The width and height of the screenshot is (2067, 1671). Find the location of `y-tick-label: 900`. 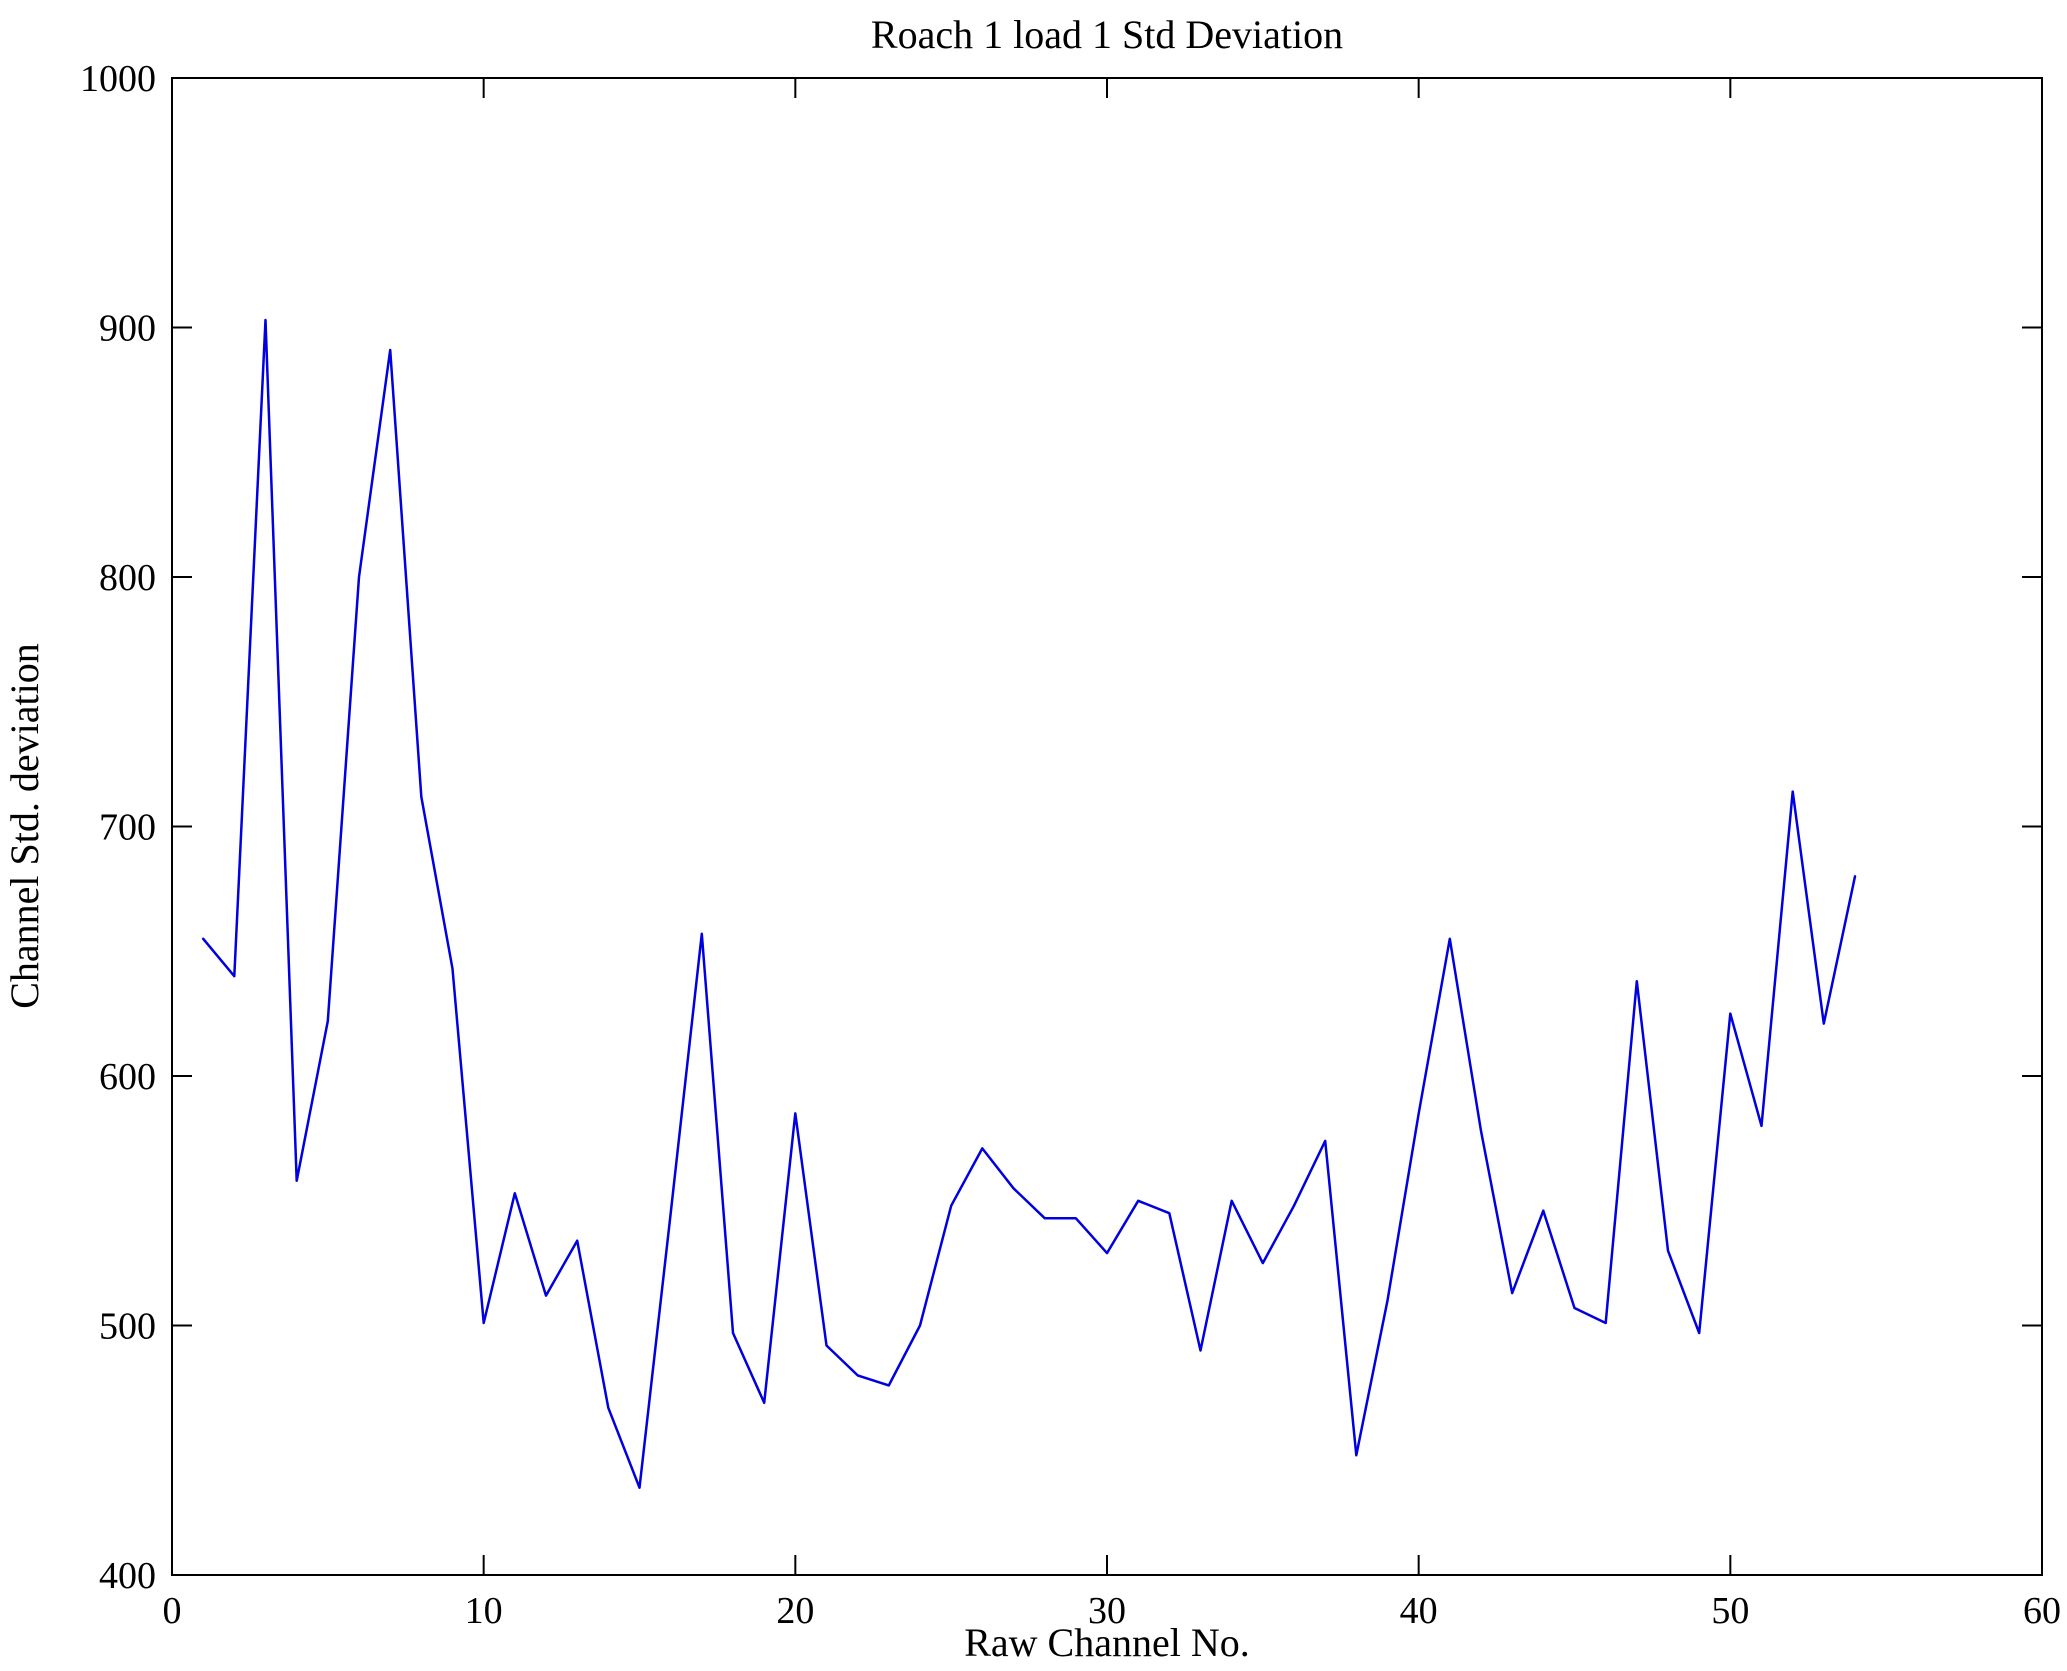

y-tick-label: 900 is located at coordinates (127, 329).